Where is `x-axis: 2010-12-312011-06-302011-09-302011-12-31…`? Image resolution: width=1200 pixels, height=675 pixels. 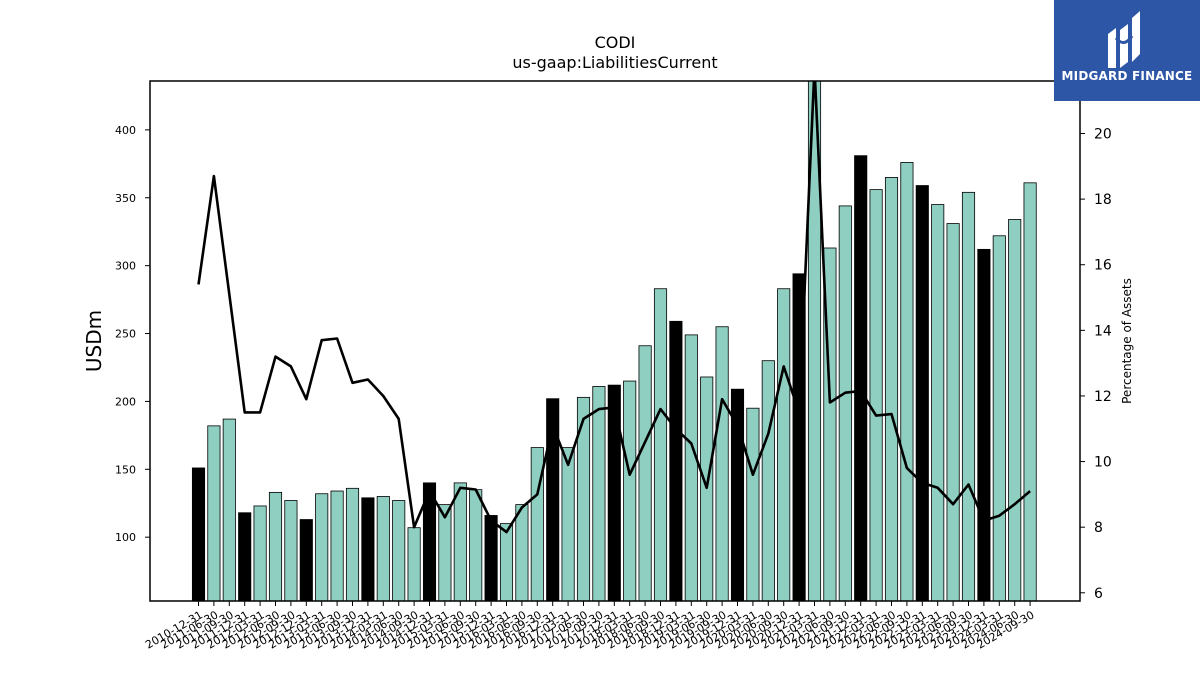
x-axis: 2010-12-312011-06-302011-09-302011-12-31… is located at coordinates (590, 626).